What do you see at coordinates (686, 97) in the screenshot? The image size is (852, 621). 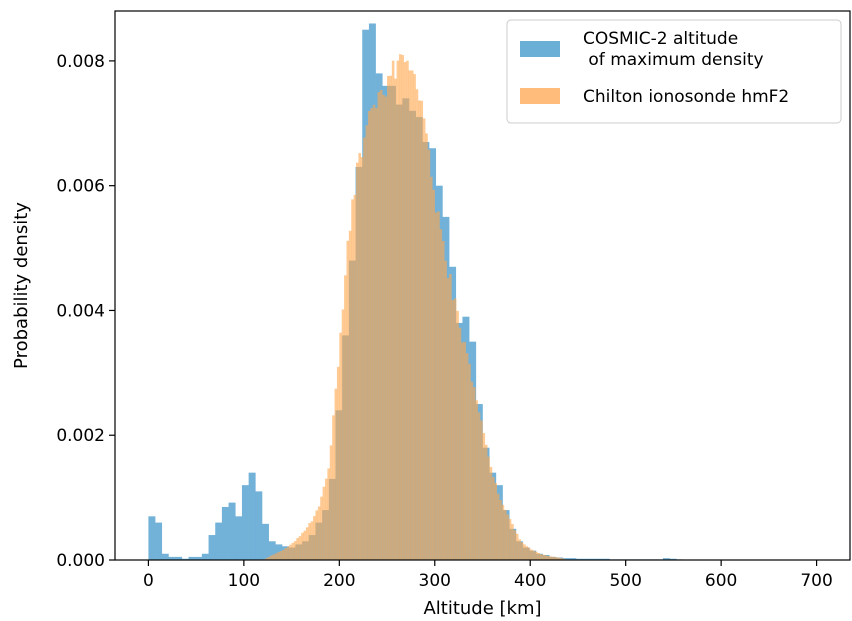 I see `legend-label-chilton: Chilton ionosonde hmF2` at bounding box center [686, 97].